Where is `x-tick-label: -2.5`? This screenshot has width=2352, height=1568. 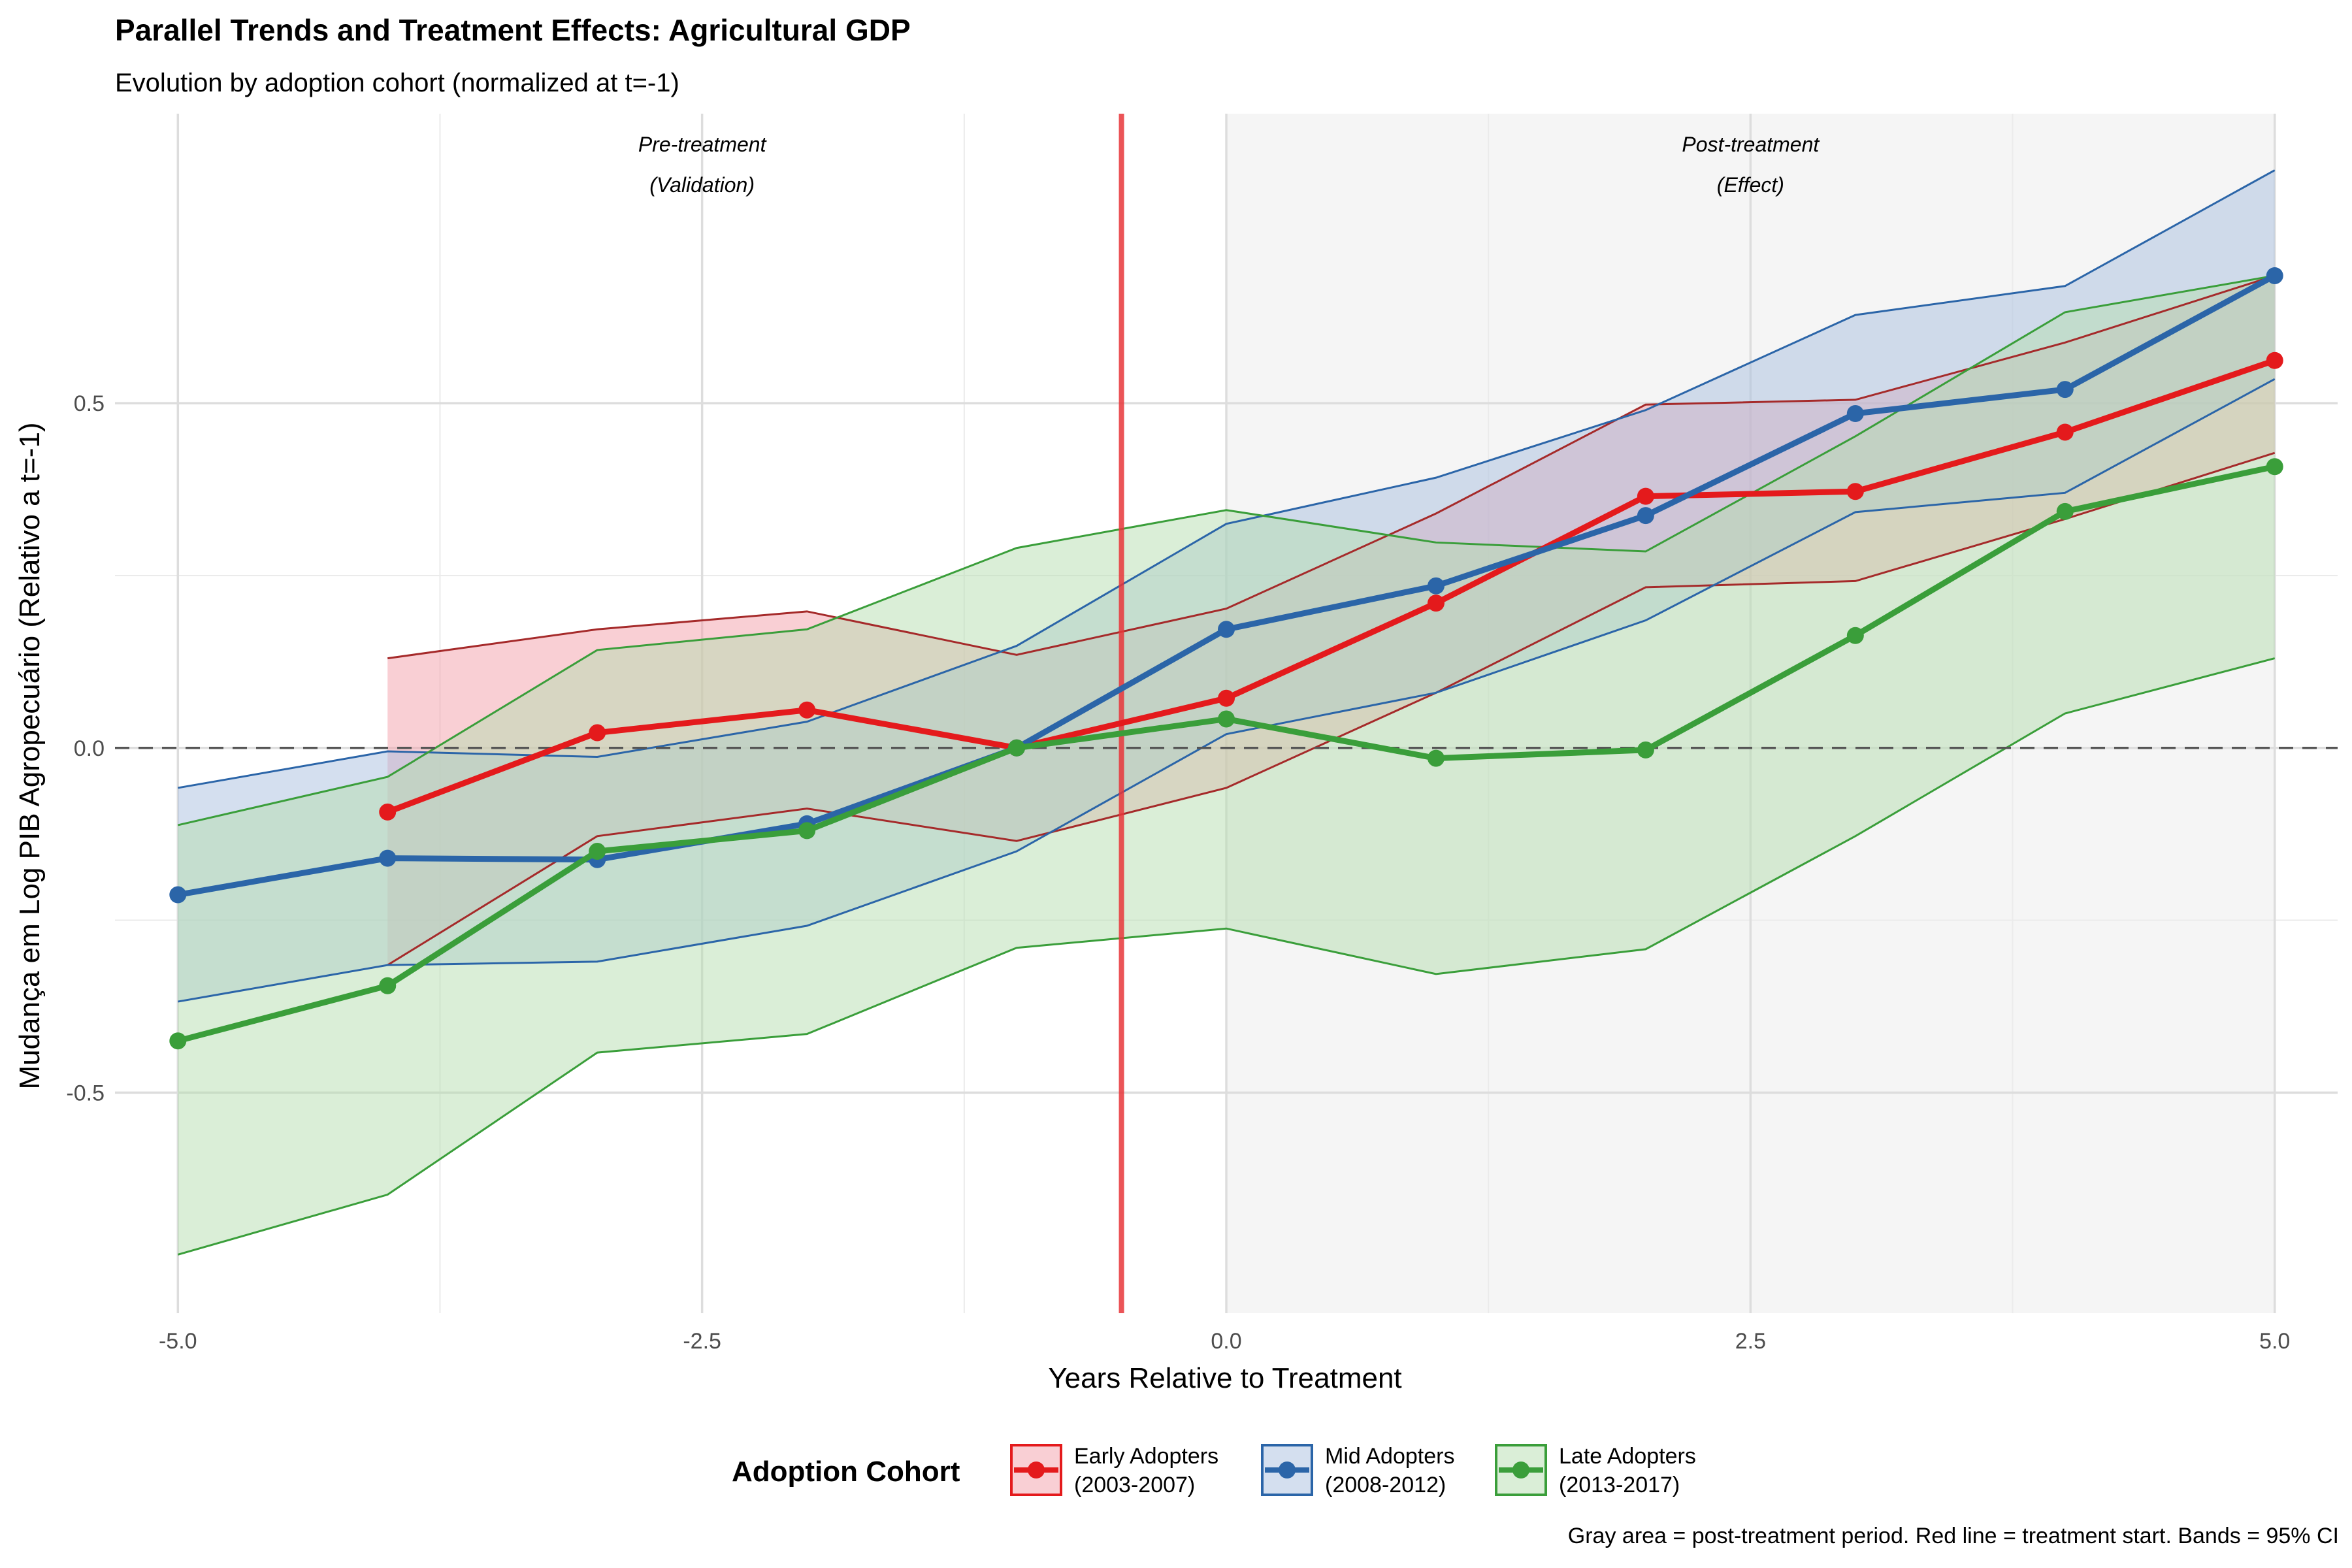 x-tick-label: -2.5 is located at coordinates (702, 1341).